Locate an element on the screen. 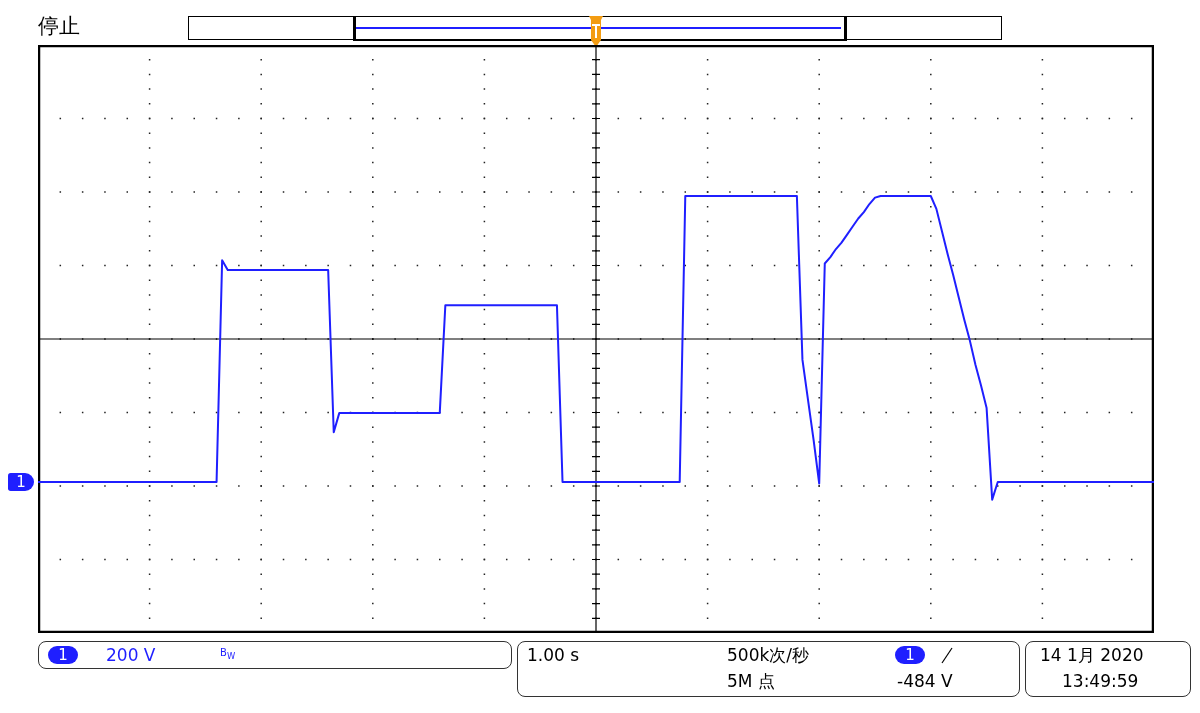 This screenshot has height=713, width=1200. text: 14 1月 2020 is located at coordinates (1092, 655).